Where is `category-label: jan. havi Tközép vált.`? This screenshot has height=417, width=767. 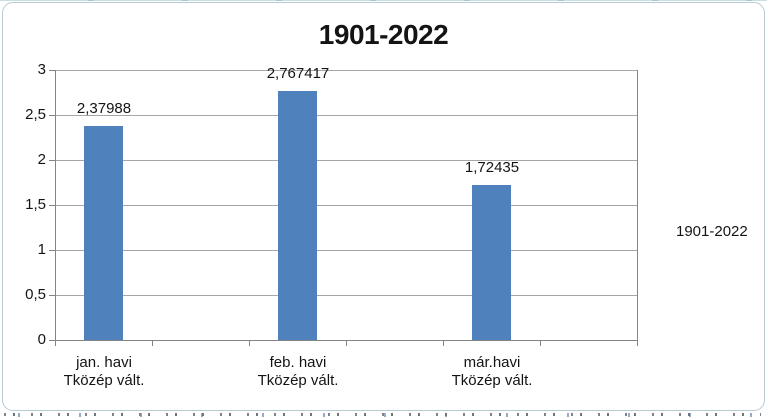 category-label: jan. havi Tközép vált. is located at coordinates (104, 372).